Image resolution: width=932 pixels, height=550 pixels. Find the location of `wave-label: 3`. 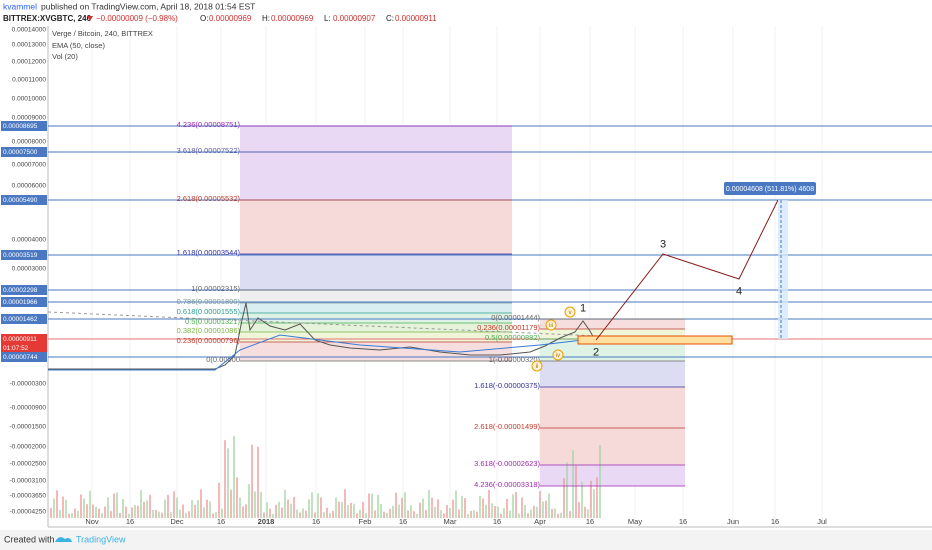

wave-label: 3 is located at coordinates (663, 244).